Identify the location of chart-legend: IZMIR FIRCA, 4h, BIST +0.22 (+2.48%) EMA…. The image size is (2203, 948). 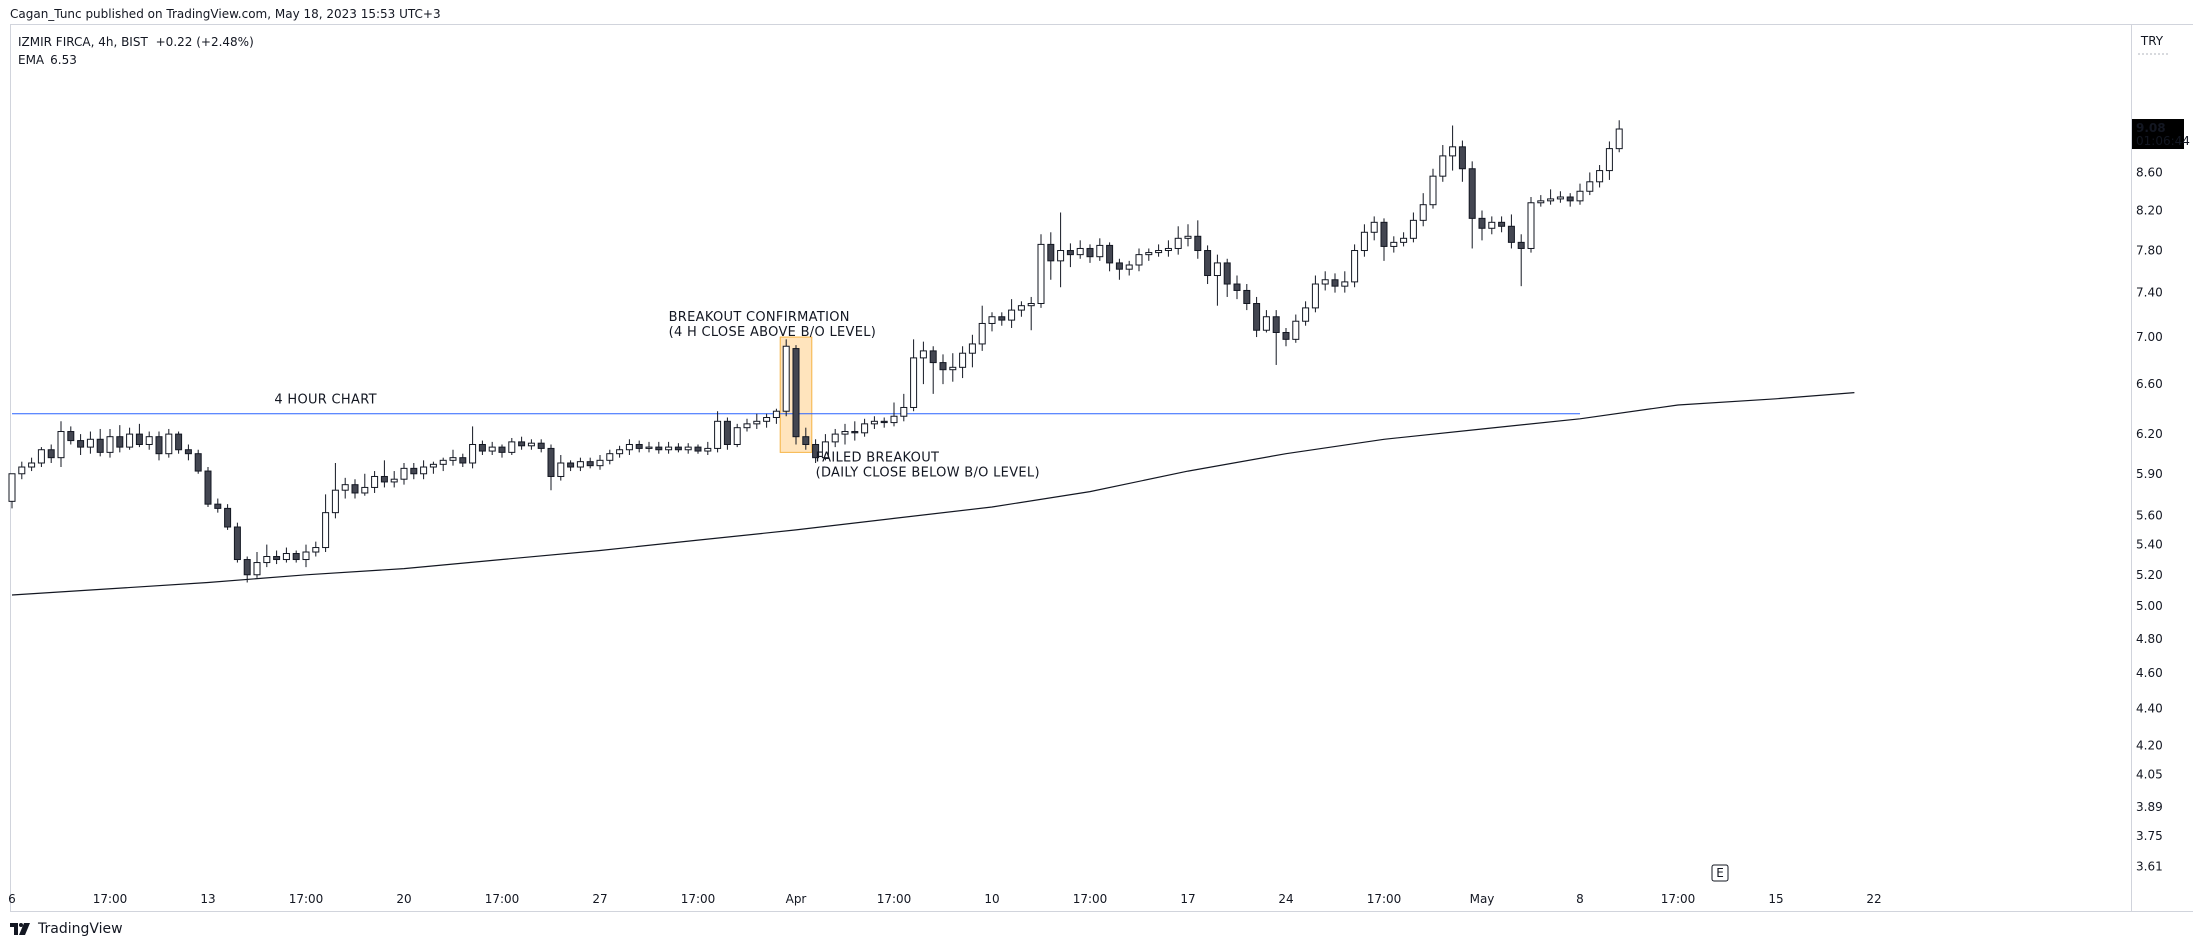
(138, 51).